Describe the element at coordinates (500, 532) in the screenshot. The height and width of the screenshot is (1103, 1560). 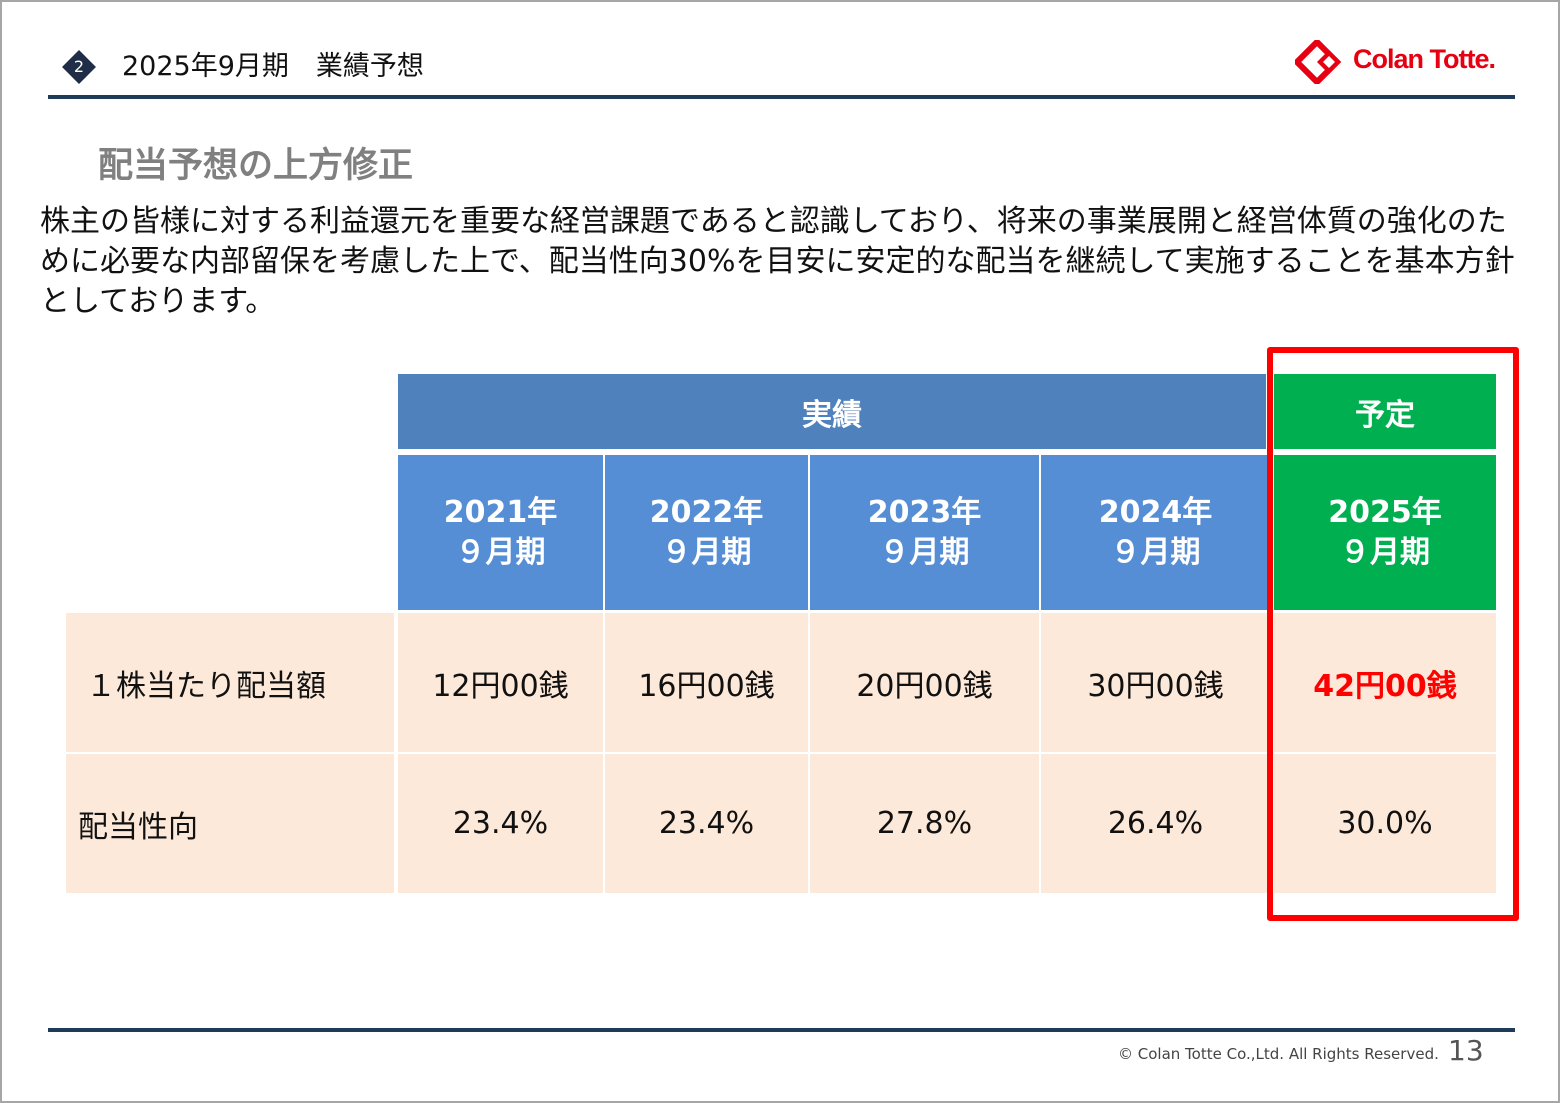
I see `year-header-2021: 2021年 ９月期` at that location.